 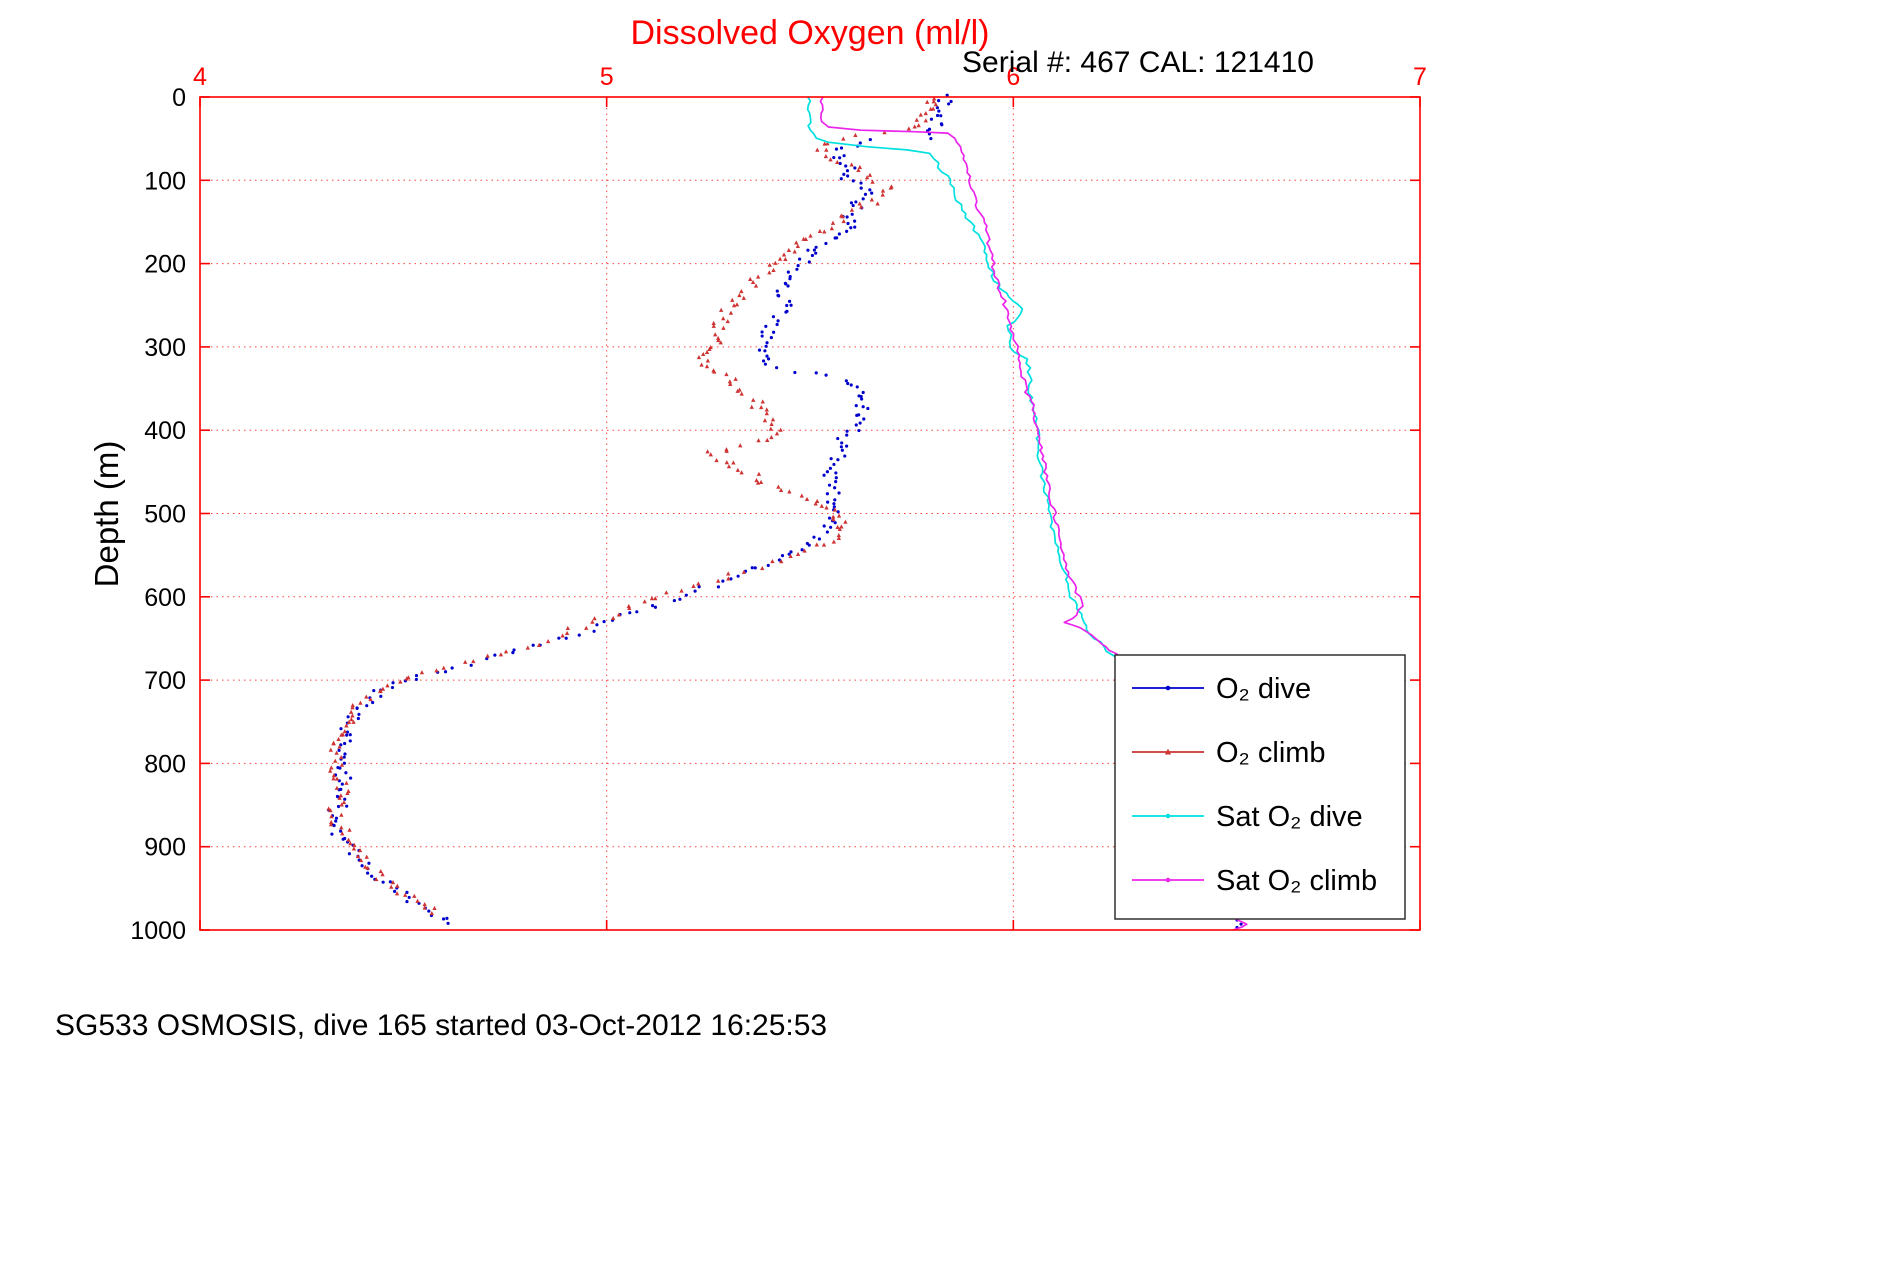 I want to click on legend-entry-o2-dive: O₂ dive, so click(x=1221, y=689).